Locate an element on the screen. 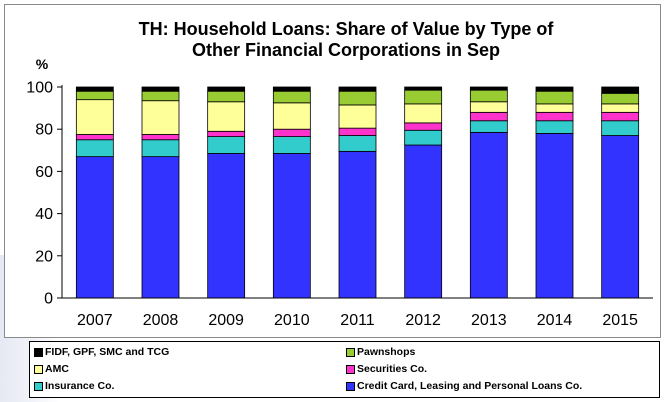 The height and width of the screenshot is (402, 665). x-tick-label: 2007 is located at coordinates (95, 320).